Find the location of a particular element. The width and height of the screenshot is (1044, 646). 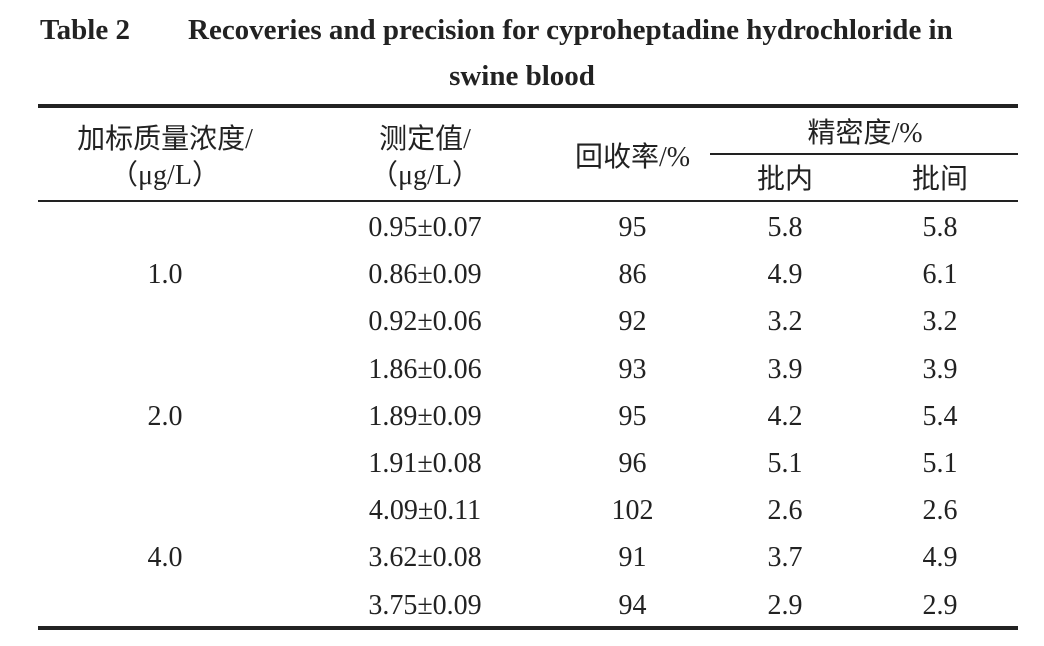

cell-measured: 0.86±0.09 is located at coordinates (425, 275).